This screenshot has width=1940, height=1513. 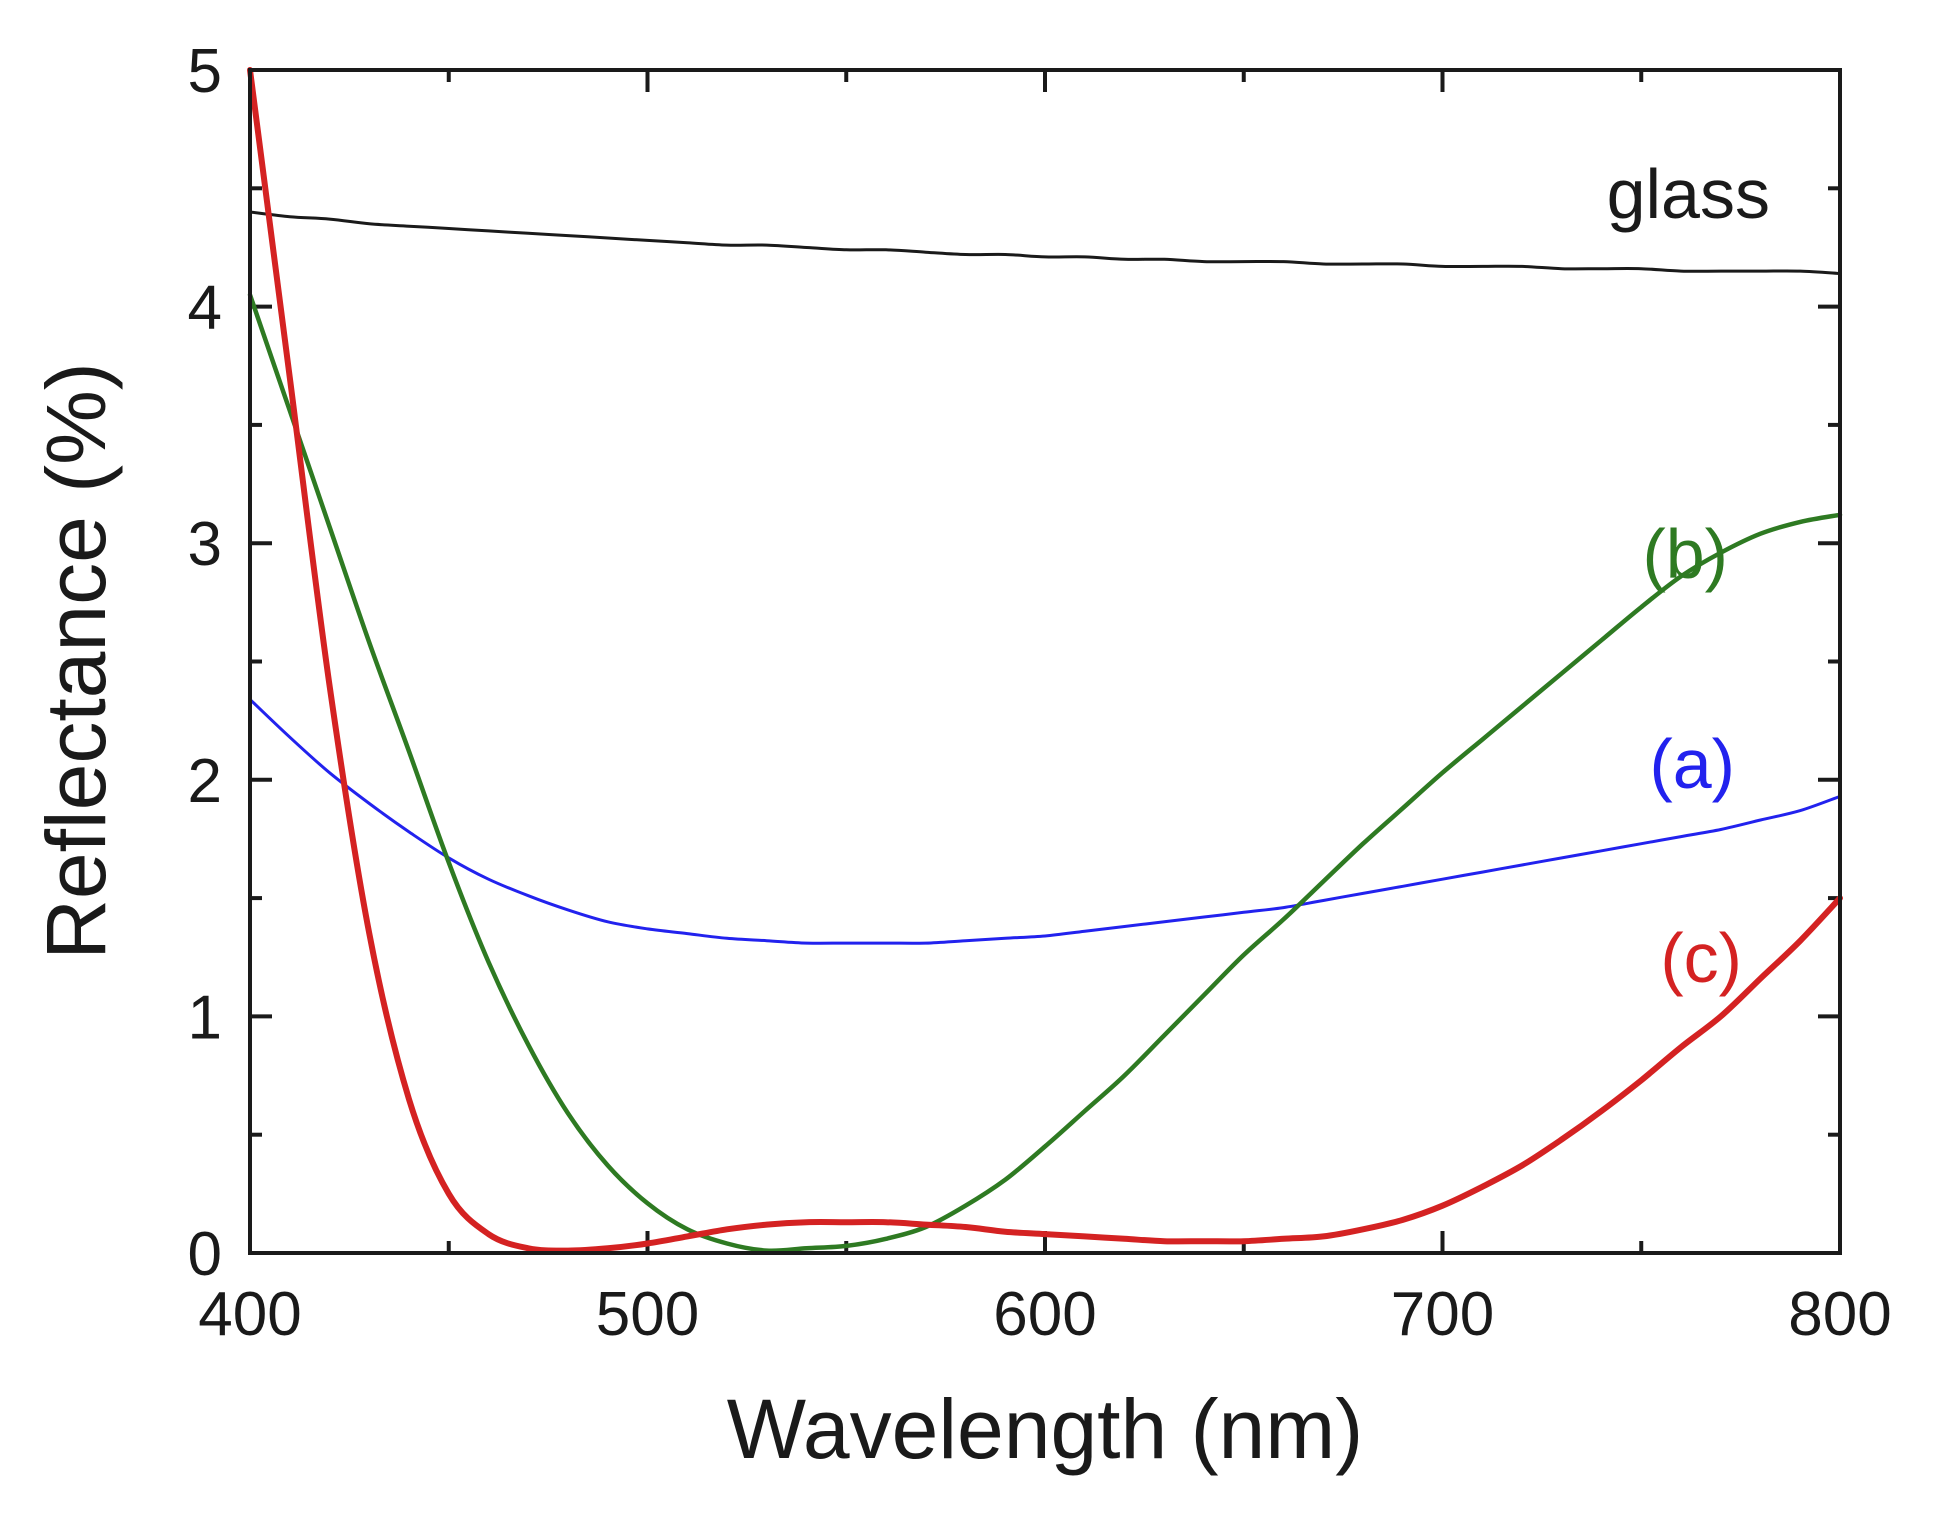 What do you see at coordinates (205, 71) in the screenshot?
I see `y-tick-label: 5` at bounding box center [205, 71].